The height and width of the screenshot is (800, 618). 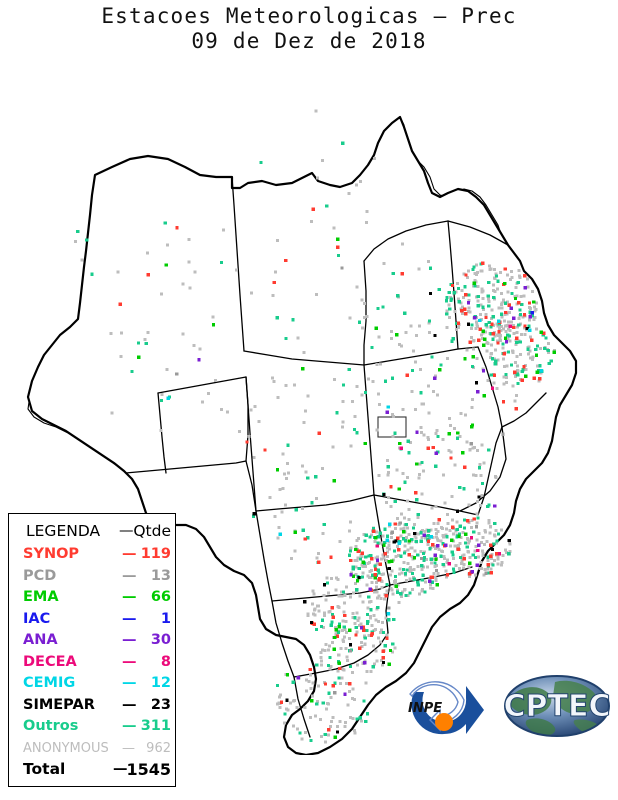 What do you see at coordinates (160, 683) in the screenshot?
I see `legend-qty: 12` at bounding box center [160, 683].